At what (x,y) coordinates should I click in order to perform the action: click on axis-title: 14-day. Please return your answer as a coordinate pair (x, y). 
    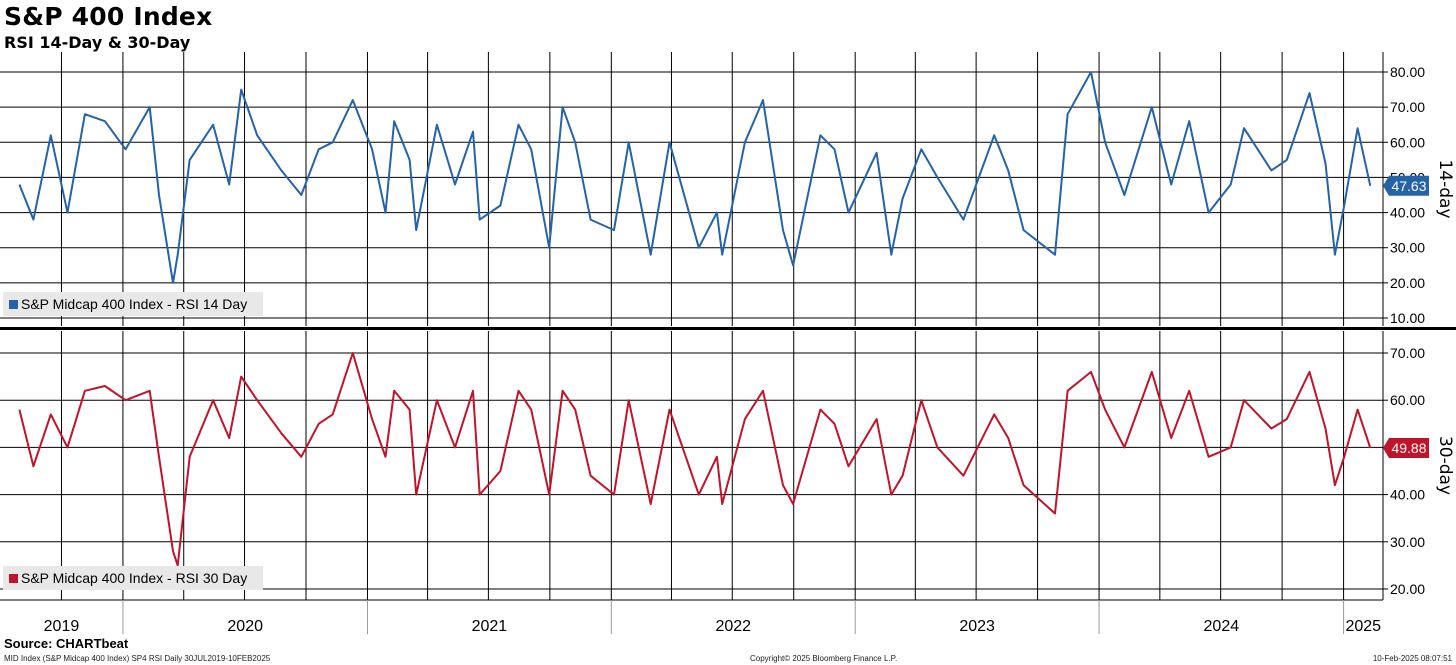
    Looking at the image, I should click on (1445, 188).